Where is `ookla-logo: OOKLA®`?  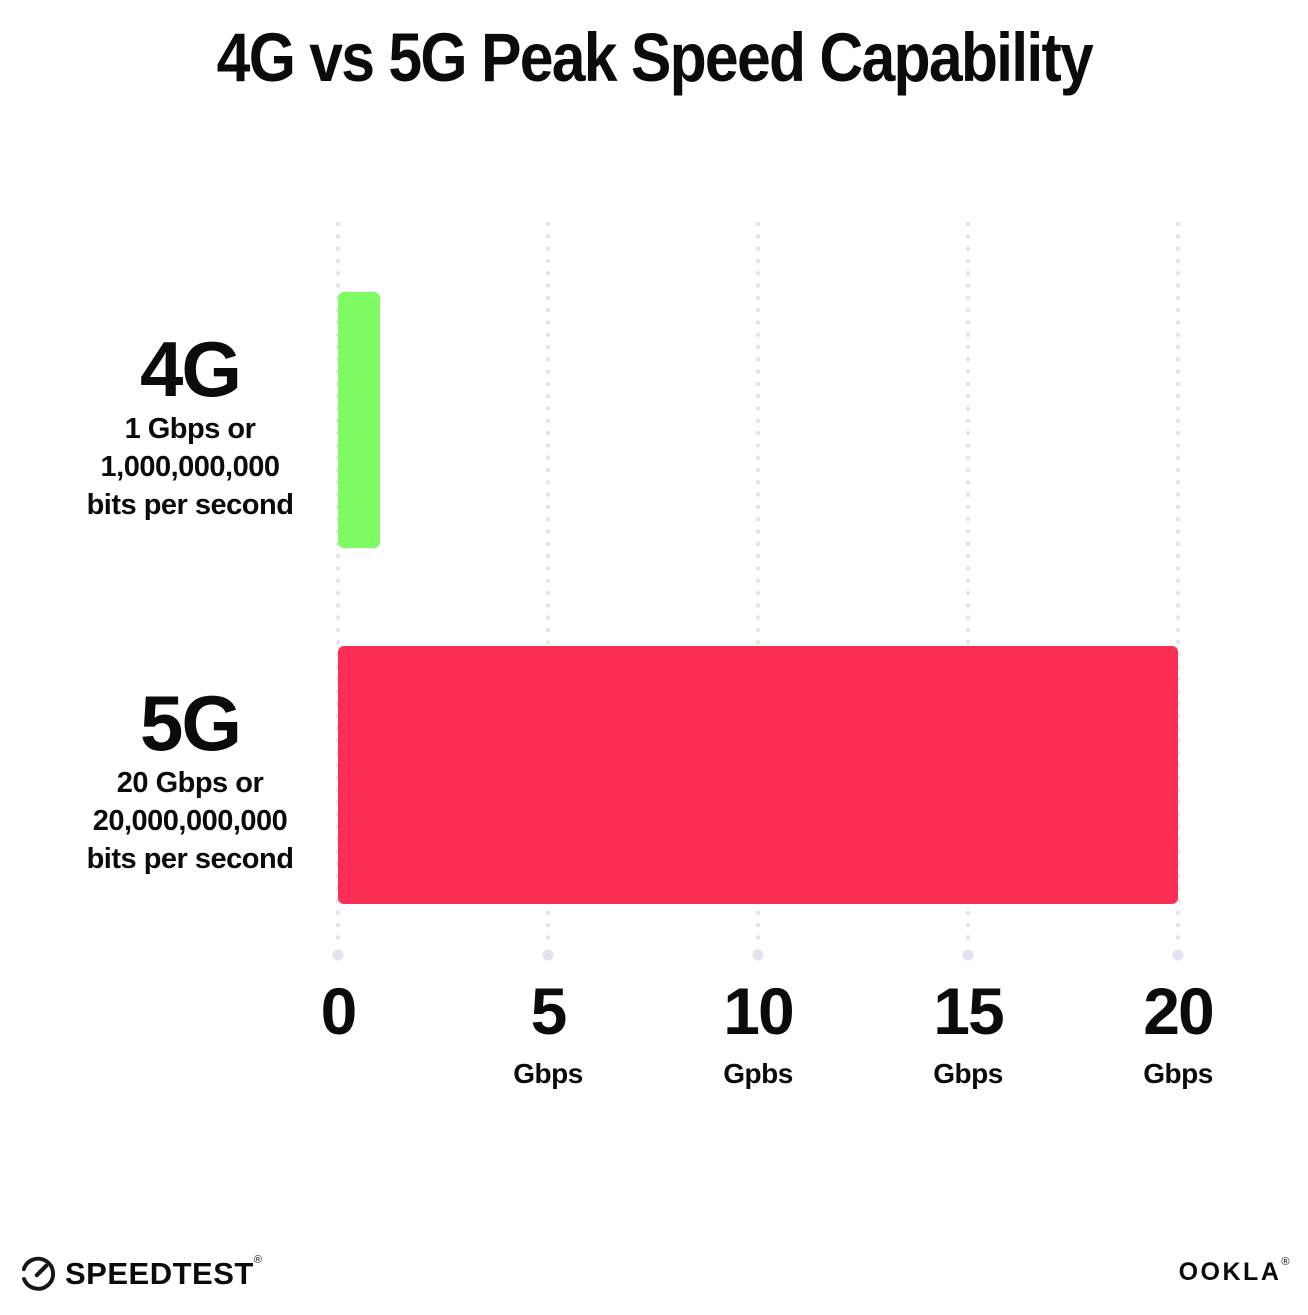 ookla-logo: OOKLA® is located at coordinates (1235, 1271).